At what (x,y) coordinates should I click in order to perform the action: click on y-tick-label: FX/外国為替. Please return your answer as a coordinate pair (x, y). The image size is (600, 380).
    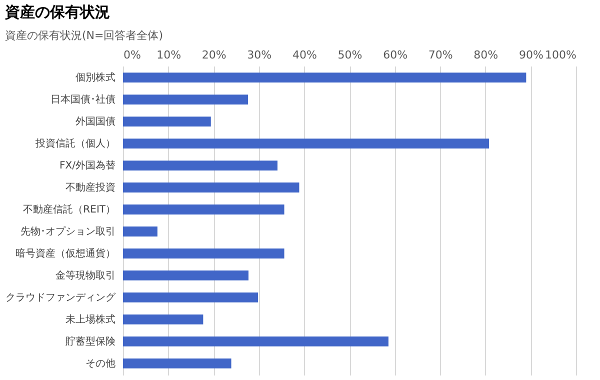
    Looking at the image, I should click on (88, 166).